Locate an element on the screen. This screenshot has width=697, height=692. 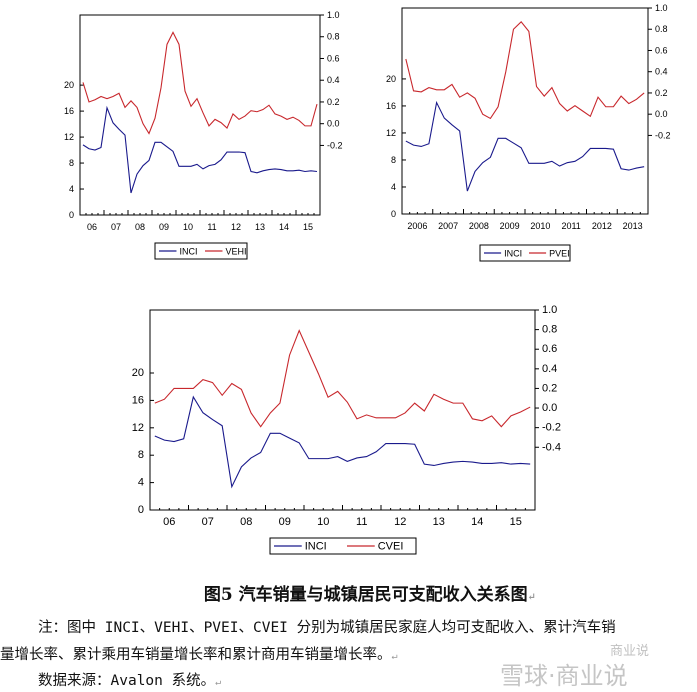
source-line: 数据来源：Avalon 系统。↵ is located at coordinates (129, 679).